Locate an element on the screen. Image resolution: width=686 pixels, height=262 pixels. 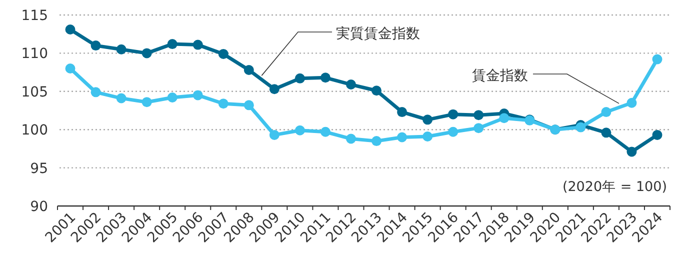
y-tick-label: 115 is located at coordinates (34, 16).